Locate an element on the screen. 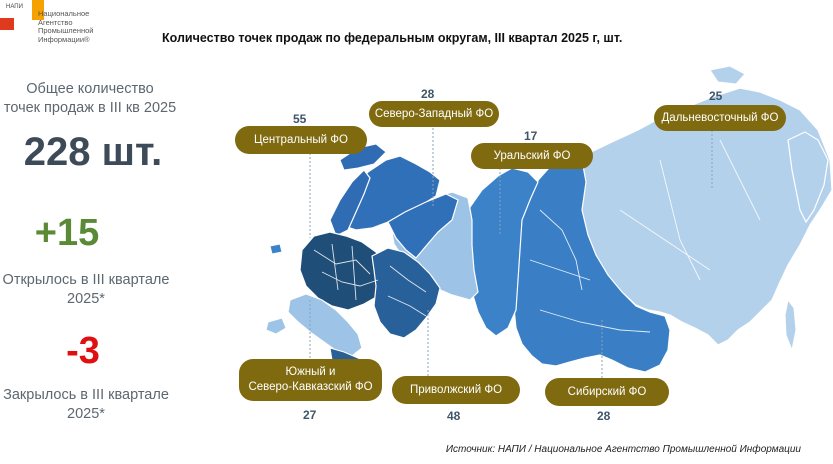 Image resolution: width=833 pixels, height=464 pixels. region-north-west-arkhangelsk is located at coordinates (389, 193).